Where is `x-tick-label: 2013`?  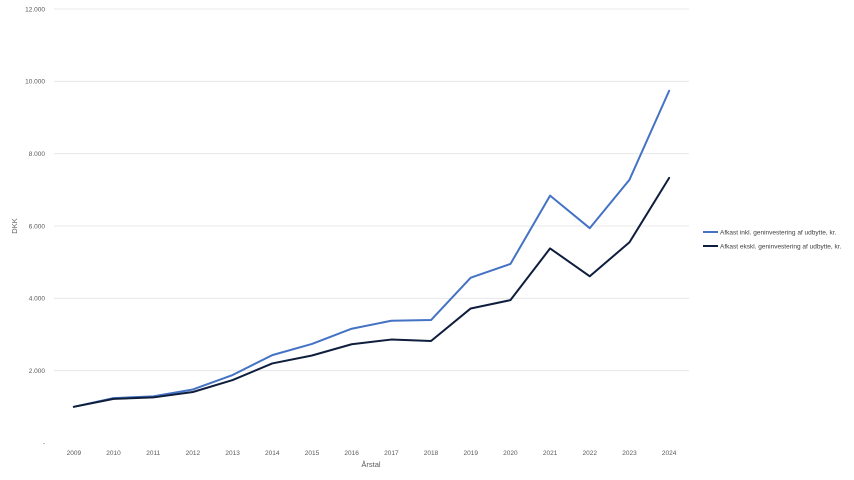
x-tick-label: 2013 is located at coordinates (232, 453).